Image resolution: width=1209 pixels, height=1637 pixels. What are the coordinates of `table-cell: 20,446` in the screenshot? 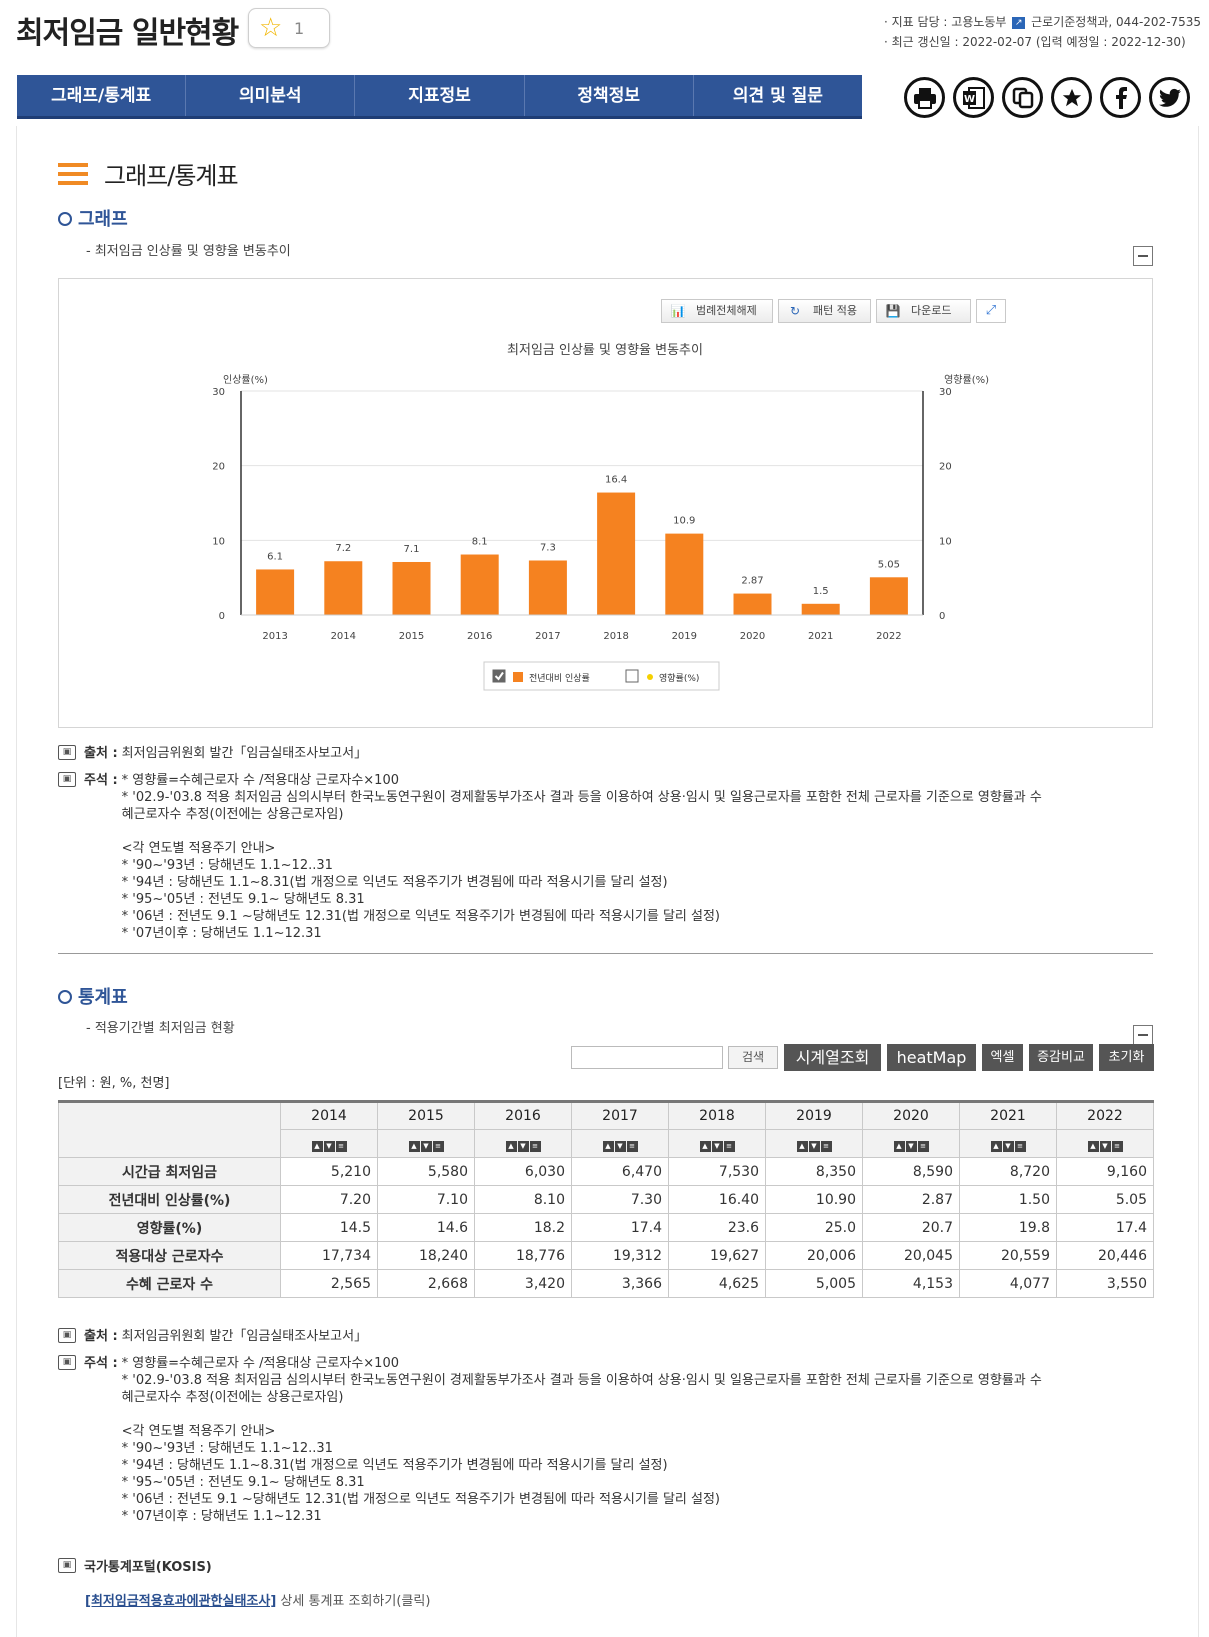 It's located at (1105, 1255).